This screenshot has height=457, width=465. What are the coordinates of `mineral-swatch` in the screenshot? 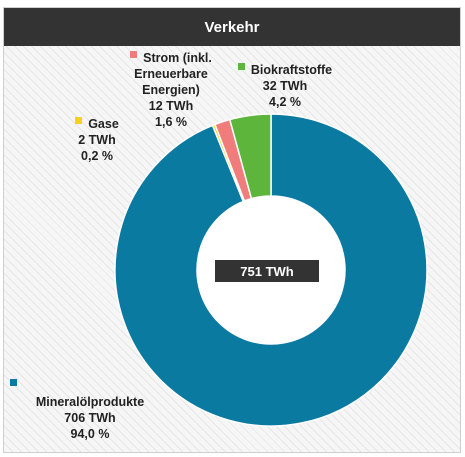 It's located at (13, 383).